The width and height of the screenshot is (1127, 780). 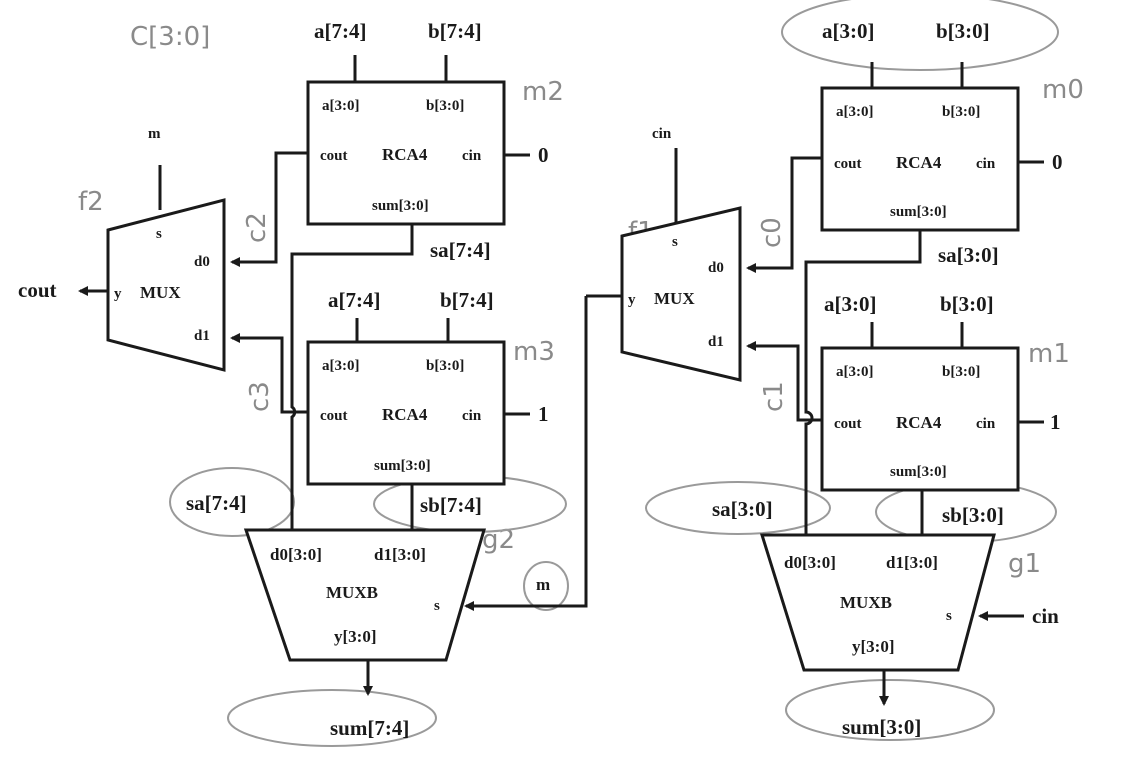 I want to click on annotation-circle-sum-left, so click(x=332, y=718).